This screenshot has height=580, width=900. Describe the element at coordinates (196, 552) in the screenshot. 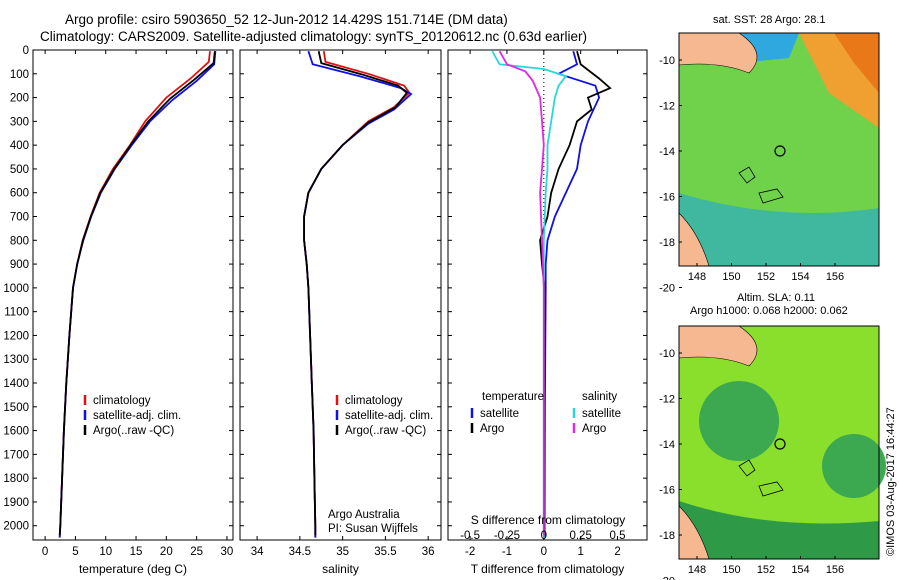

I see `x-tick-label-temperature: 25` at that location.